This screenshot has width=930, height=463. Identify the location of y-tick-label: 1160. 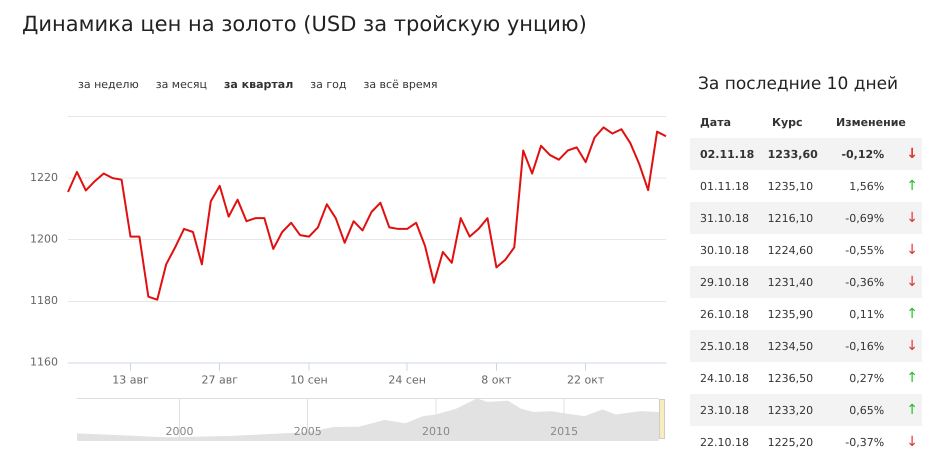
(44, 362).